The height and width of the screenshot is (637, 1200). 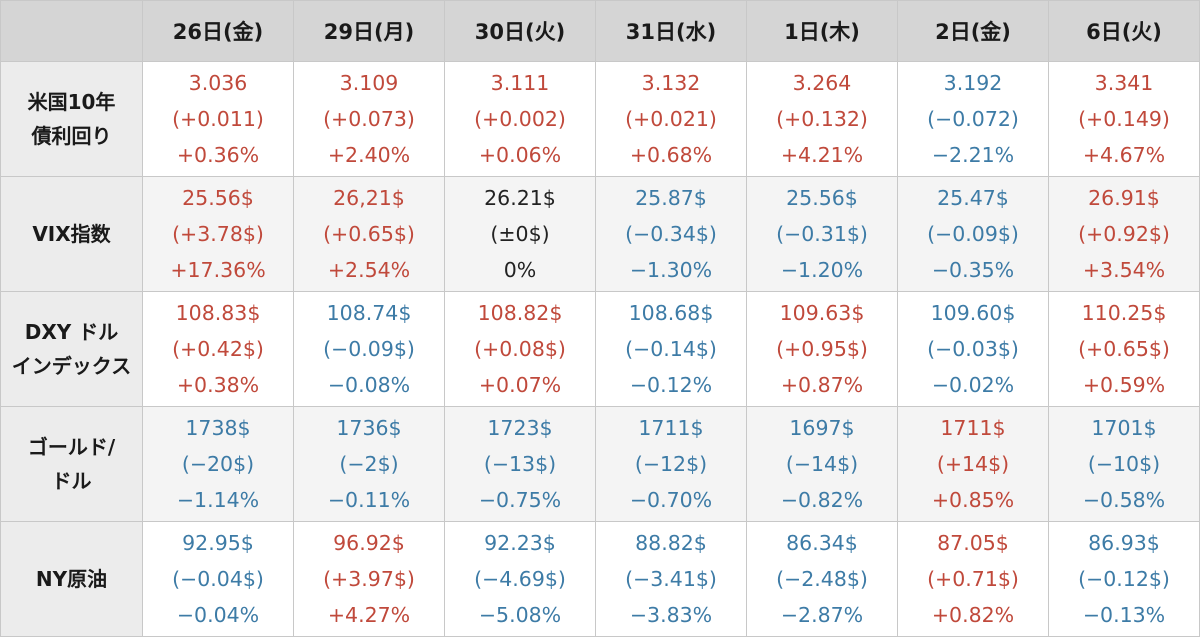 What do you see at coordinates (671, 349) in the screenshot?
I see `data-cell: 108.68$ (−0.14$) −0.12%` at bounding box center [671, 349].